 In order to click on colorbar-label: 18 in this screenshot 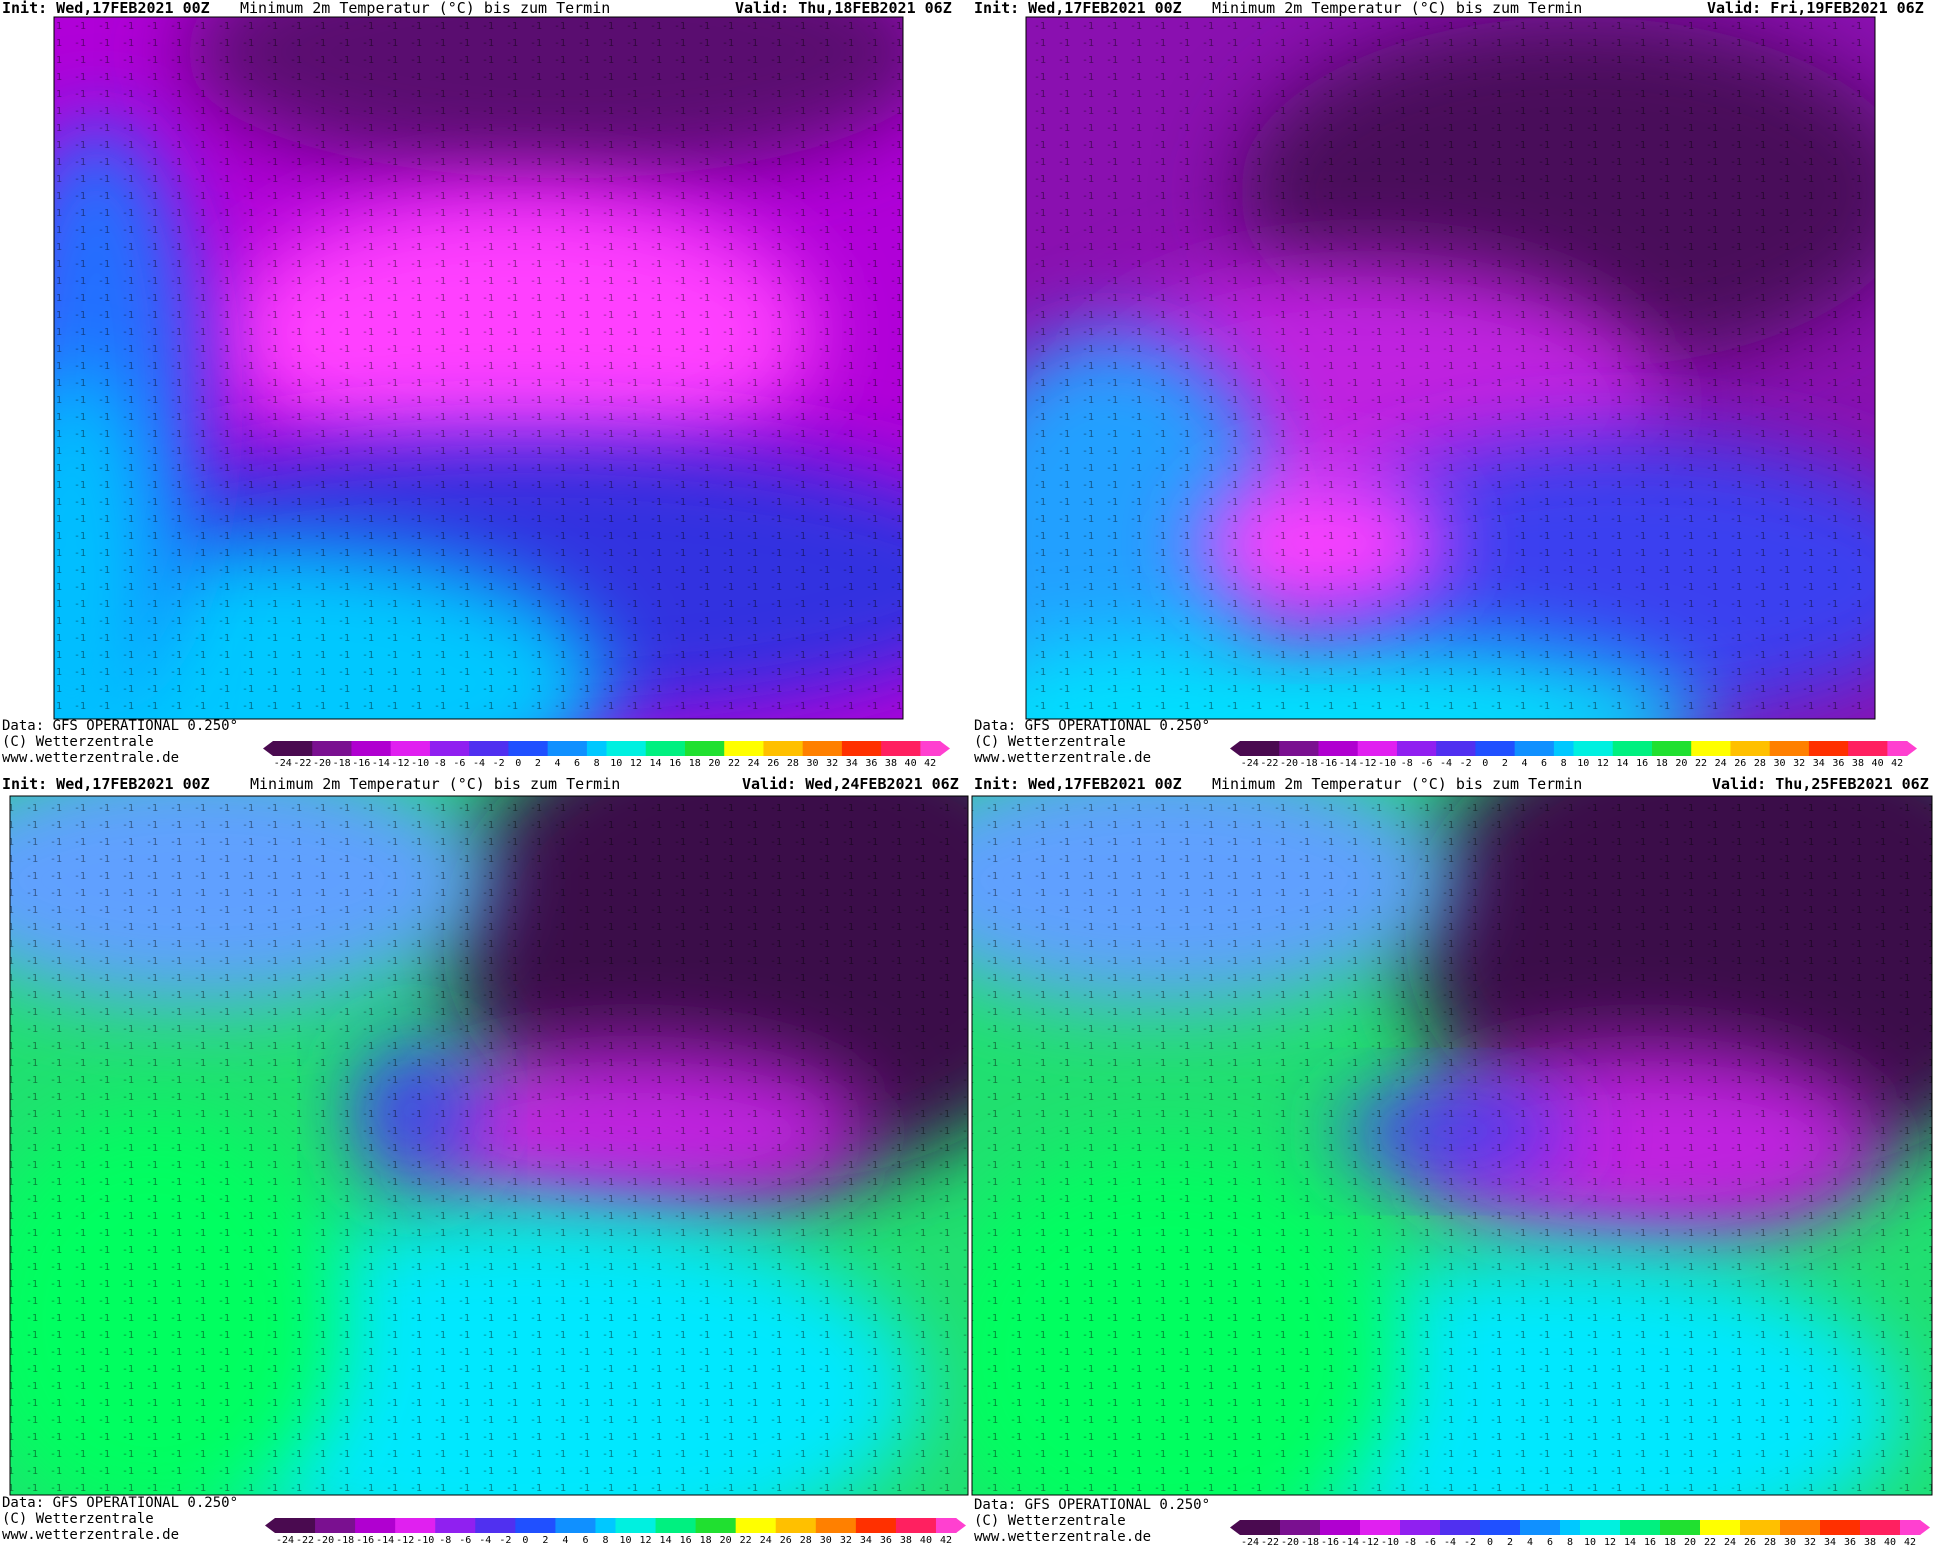, I will do `click(1662, 763)`.